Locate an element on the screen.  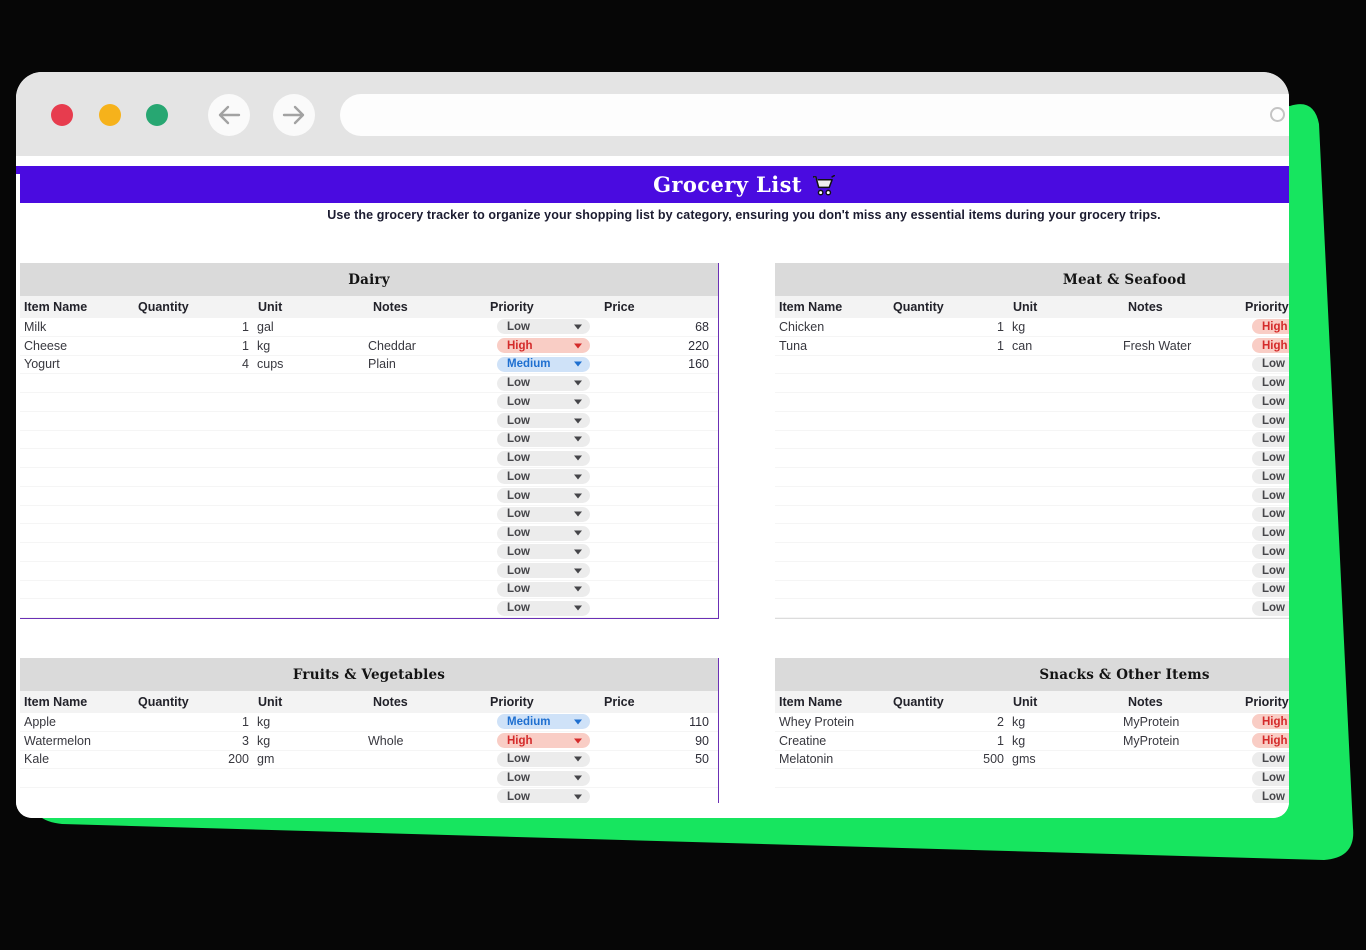
browser-chrome is located at coordinates (652, 114).